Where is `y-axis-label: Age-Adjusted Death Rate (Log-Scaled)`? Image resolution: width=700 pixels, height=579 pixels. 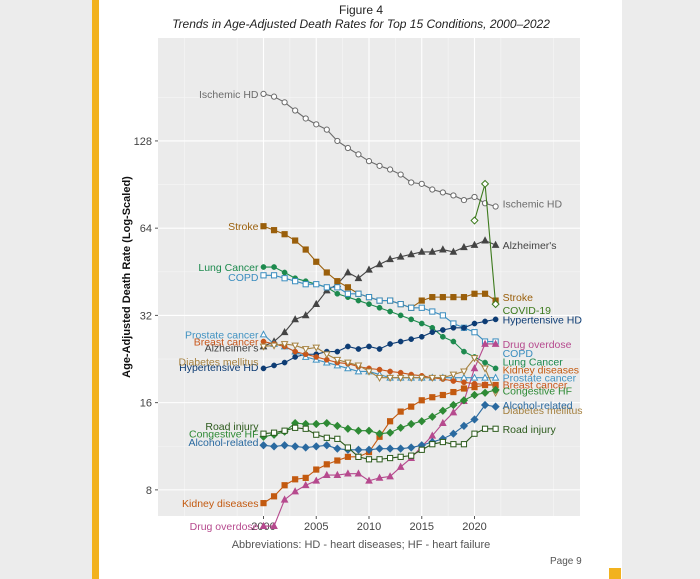 y-axis-label: Age-Adjusted Death Rate (Log-Scaled) is located at coordinates (127, 277).